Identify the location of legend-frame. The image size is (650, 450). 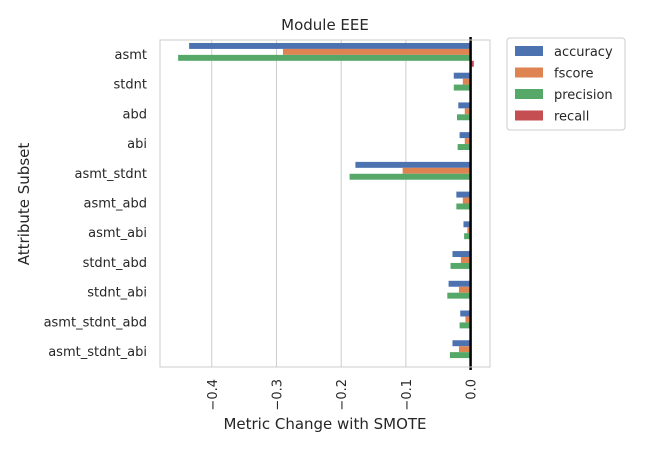
(566, 84).